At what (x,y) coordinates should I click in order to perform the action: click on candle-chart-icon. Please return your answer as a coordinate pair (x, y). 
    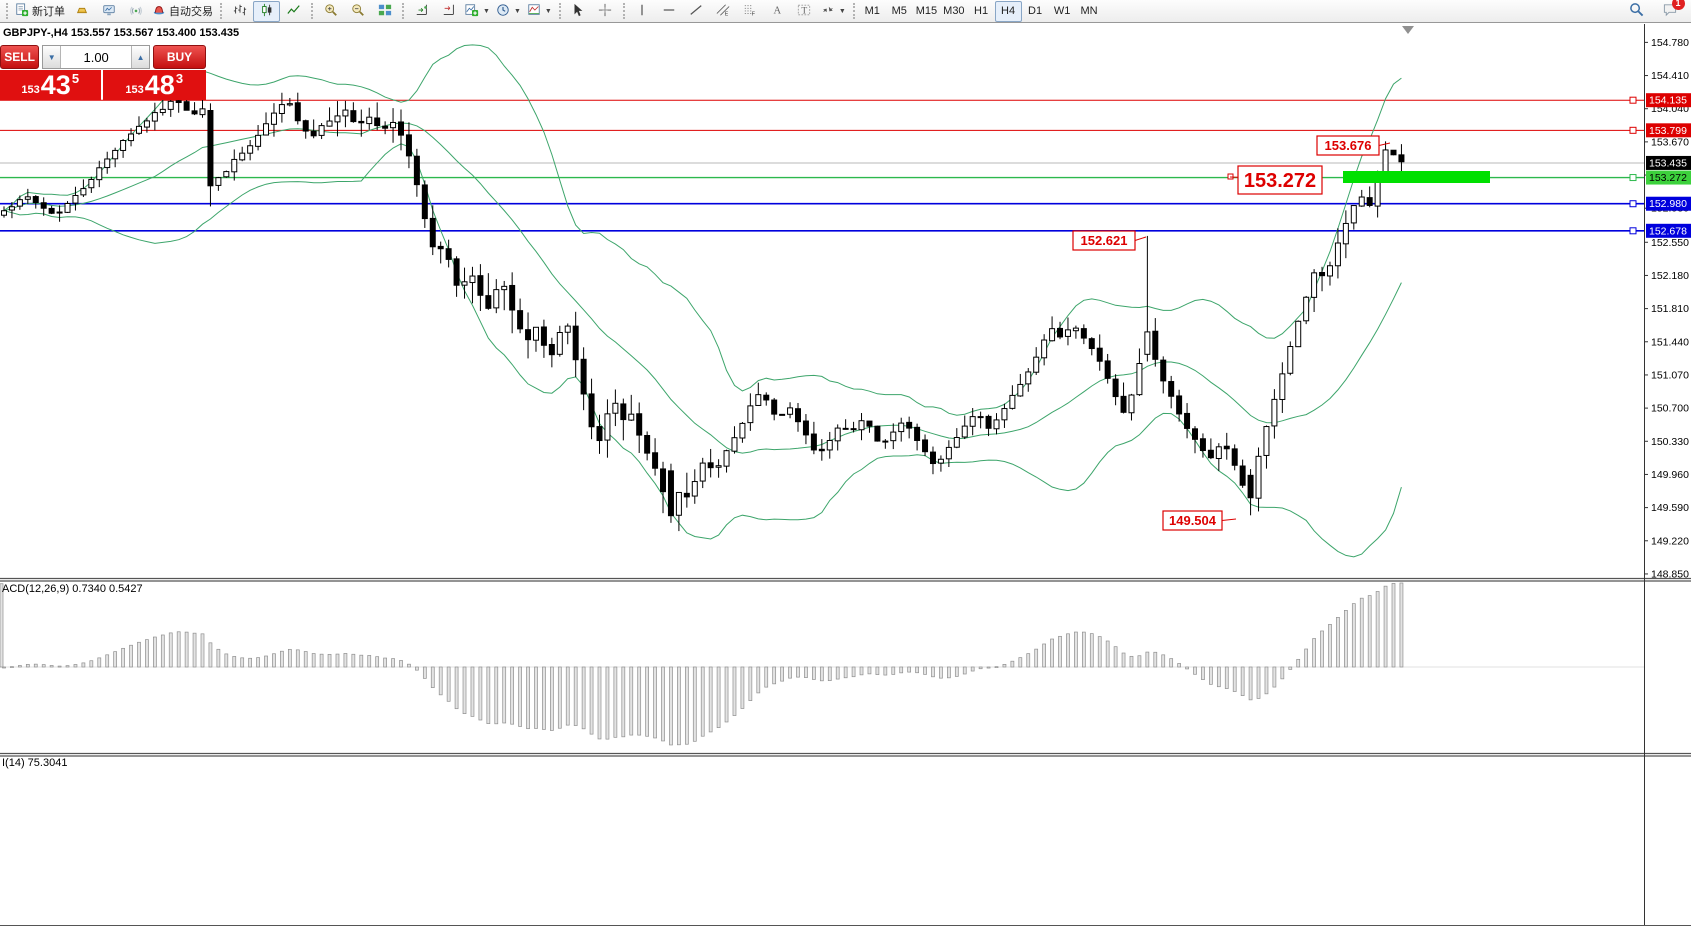
    Looking at the image, I should click on (267, 11).